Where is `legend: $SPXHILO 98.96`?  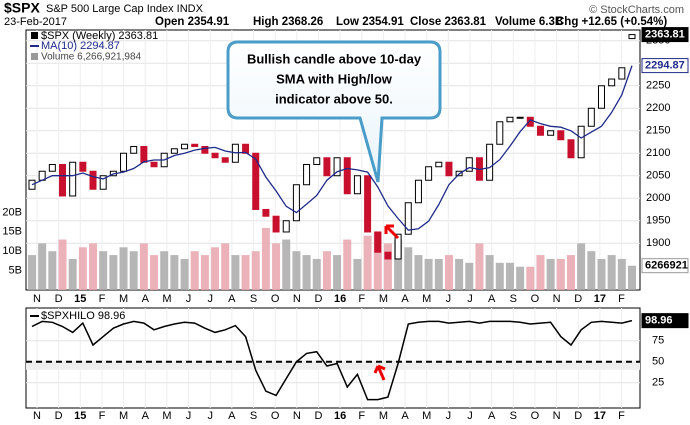 legend: $SPXHILO 98.96 is located at coordinates (83, 316).